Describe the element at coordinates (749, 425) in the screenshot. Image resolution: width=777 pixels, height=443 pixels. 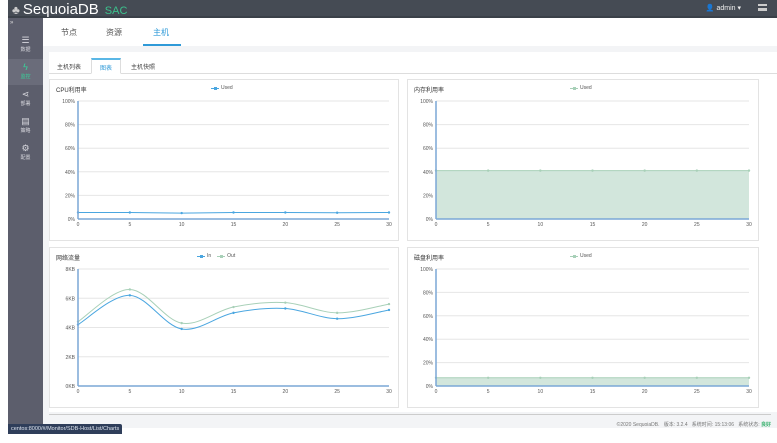
I see `status-label: 系统状态:` at that location.